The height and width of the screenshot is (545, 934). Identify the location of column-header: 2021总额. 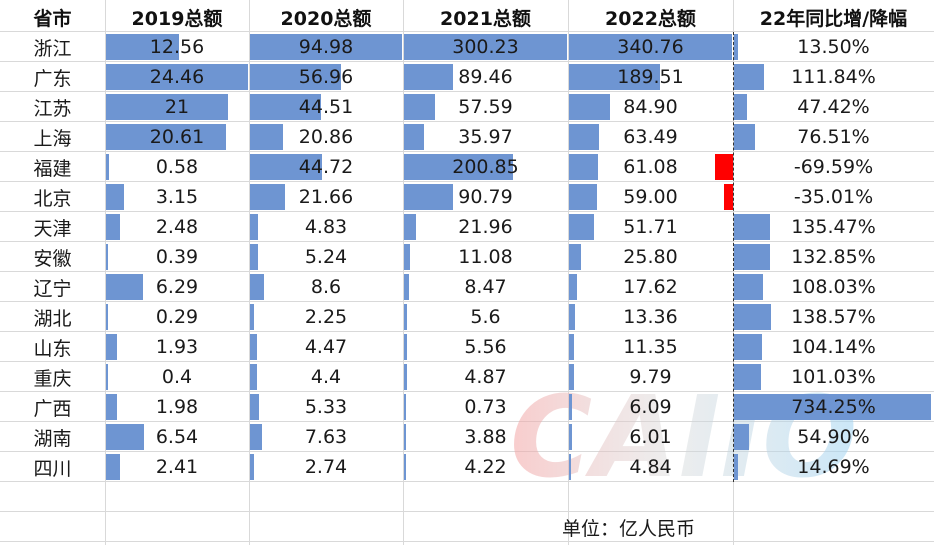
(485, 18).